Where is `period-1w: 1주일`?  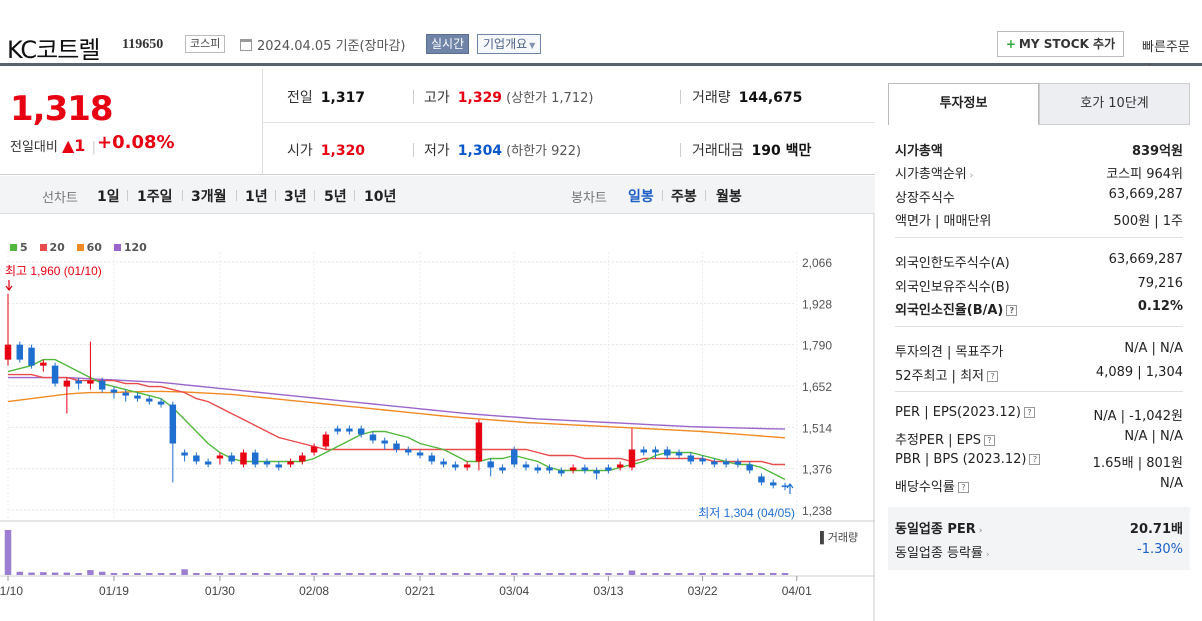 period-1w: 1주일 is located at coordinates (155, 197).